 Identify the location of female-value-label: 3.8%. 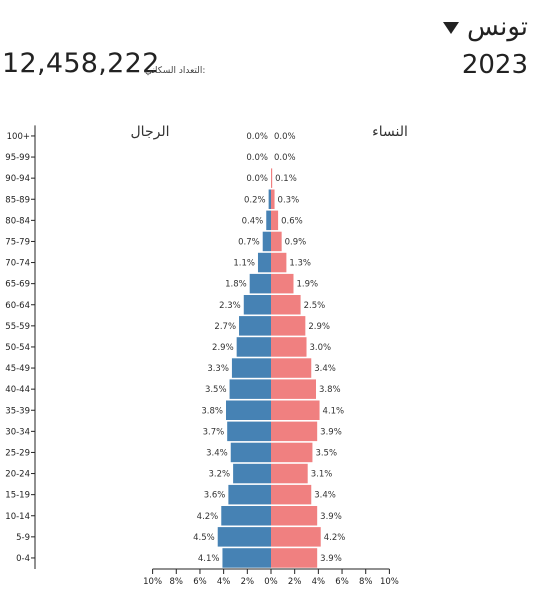
(330, 390).